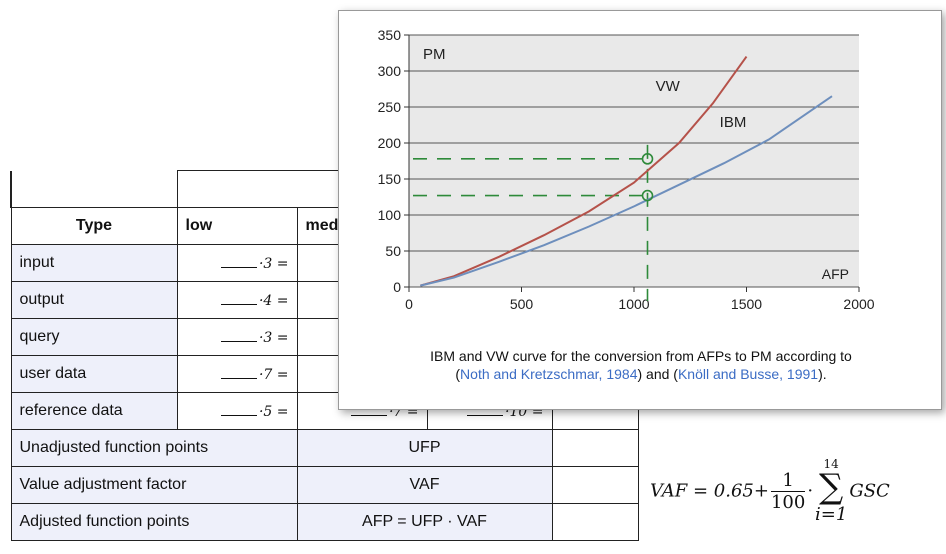 This screenshot has height=554, width=946. I want to click on low-multiplier-cell: ·7 =, so click(237, 374).